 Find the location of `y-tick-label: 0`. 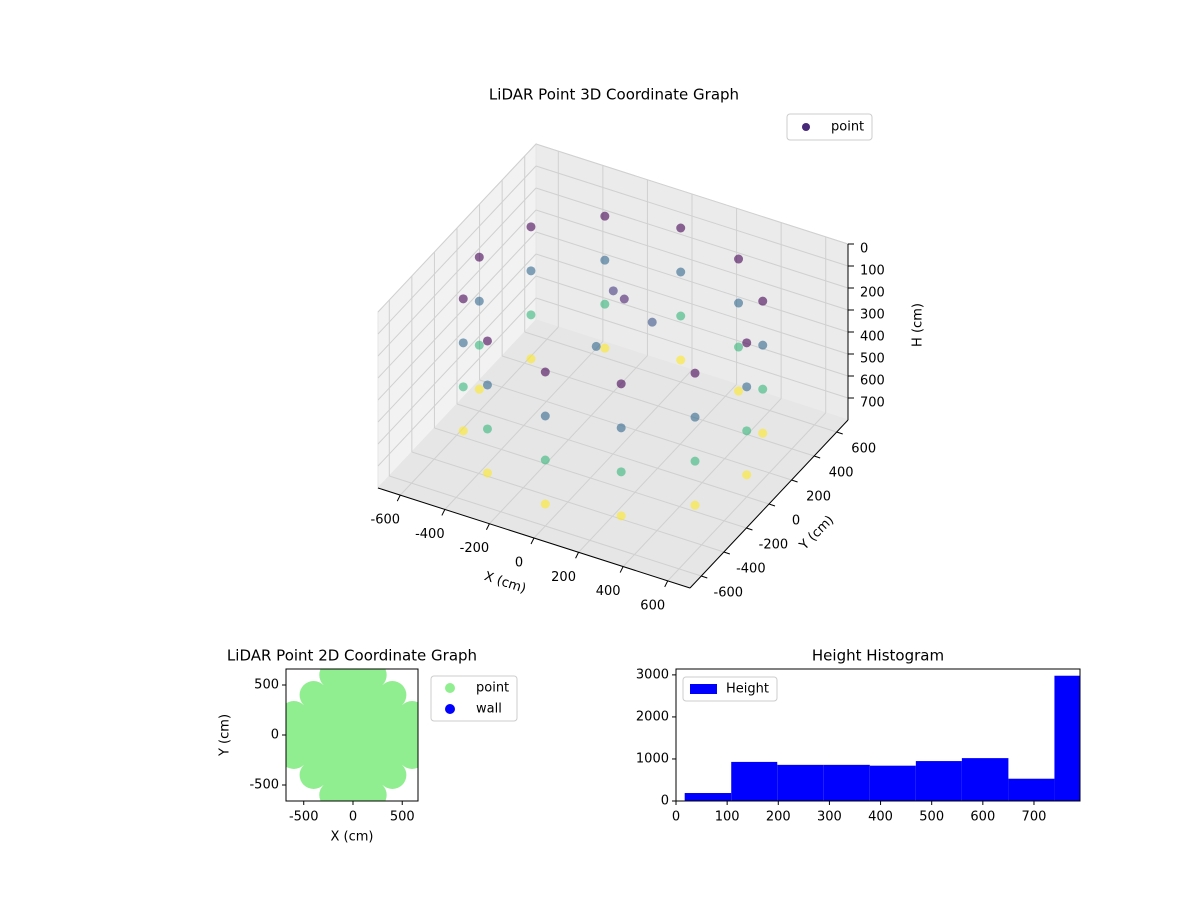

y-tick-label: 0 is located at coordinates (665, 801).